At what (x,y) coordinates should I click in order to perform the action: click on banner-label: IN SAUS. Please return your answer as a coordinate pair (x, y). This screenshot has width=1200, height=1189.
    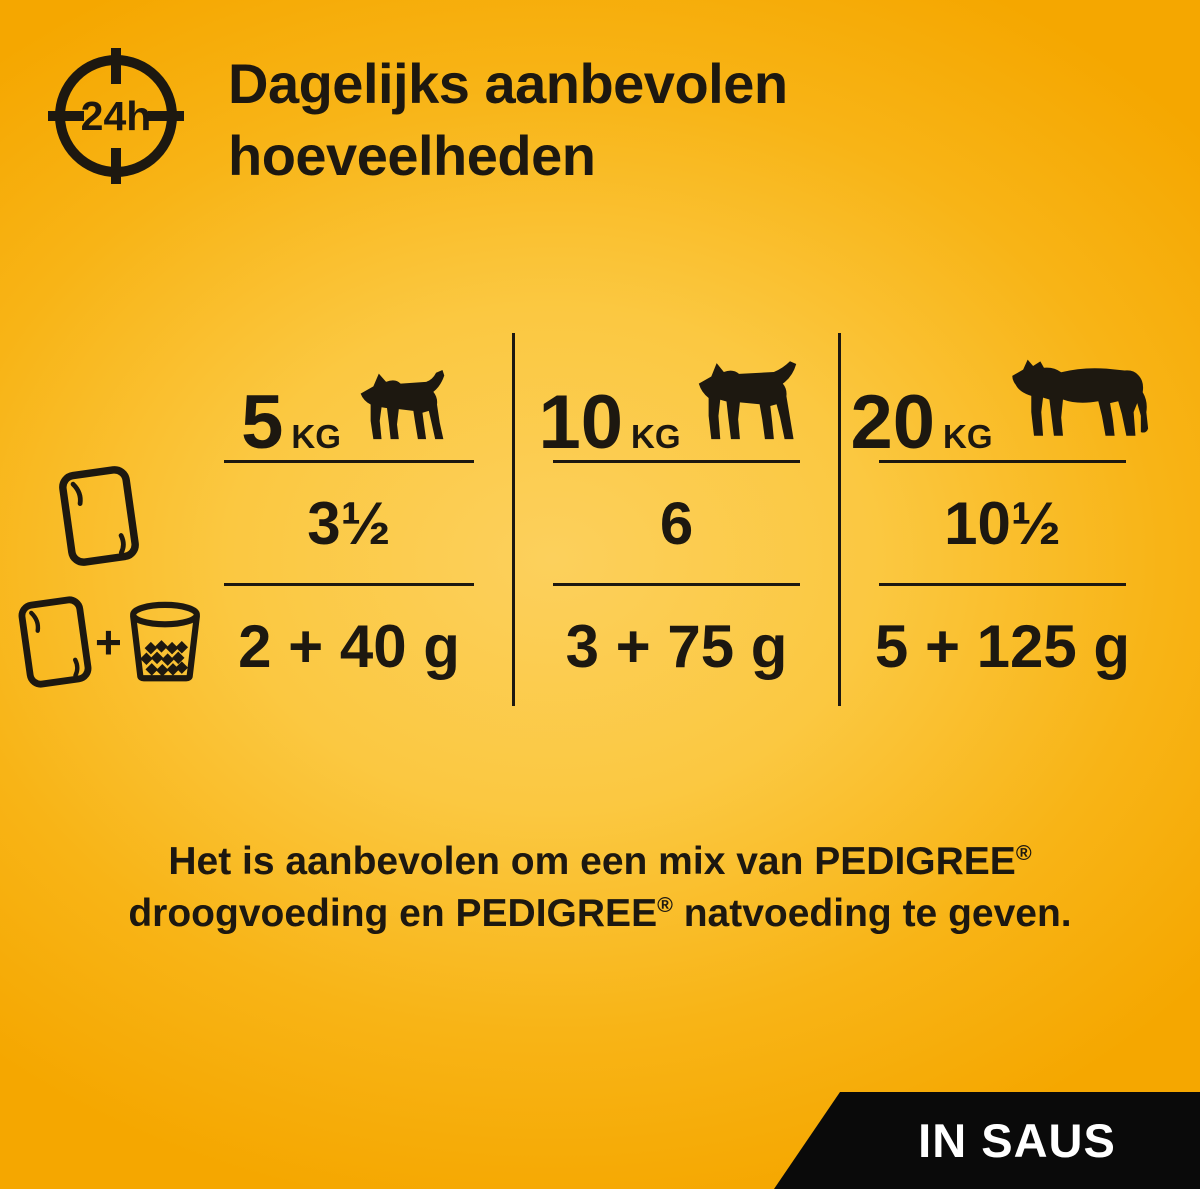
    Looking at the image, I should click on (1017, 1140).